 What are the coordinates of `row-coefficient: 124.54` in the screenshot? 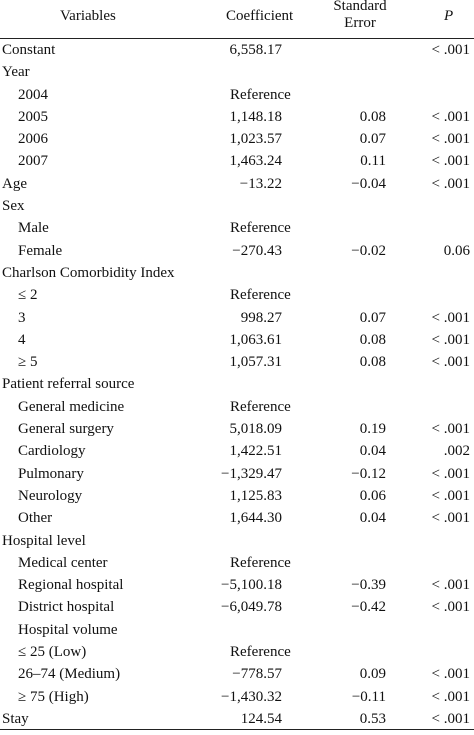 It's located at (261, 718).